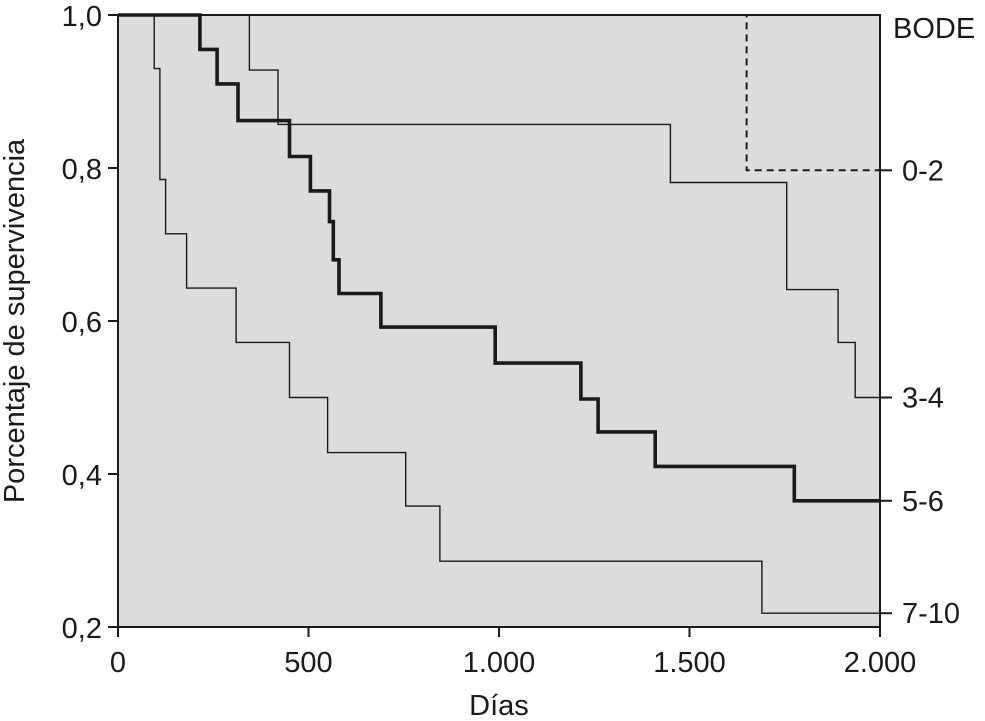  I want to click on x-tick-label: 1.000, so click(499, 663).